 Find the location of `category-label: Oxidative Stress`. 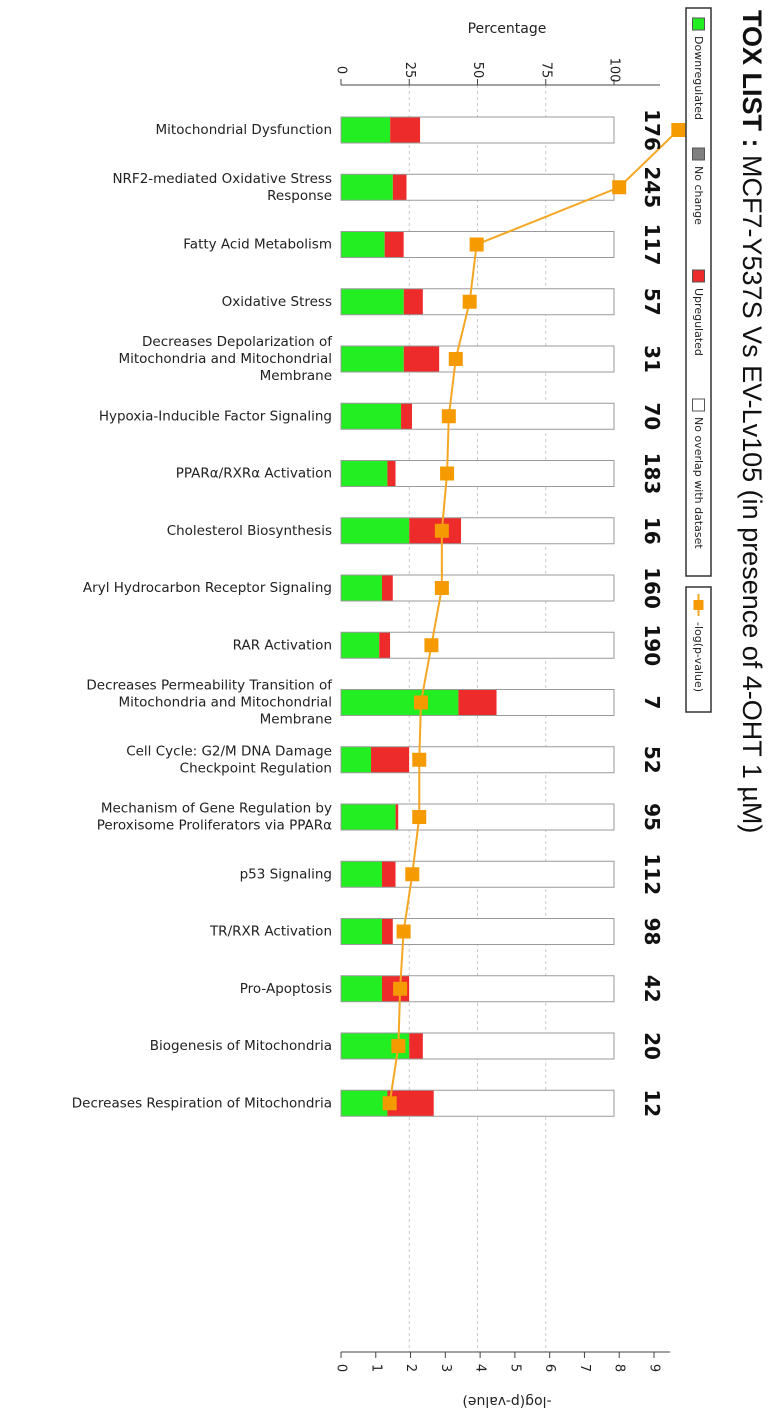

category-label: Oxidative Stress is located at coordinates (277, 302).